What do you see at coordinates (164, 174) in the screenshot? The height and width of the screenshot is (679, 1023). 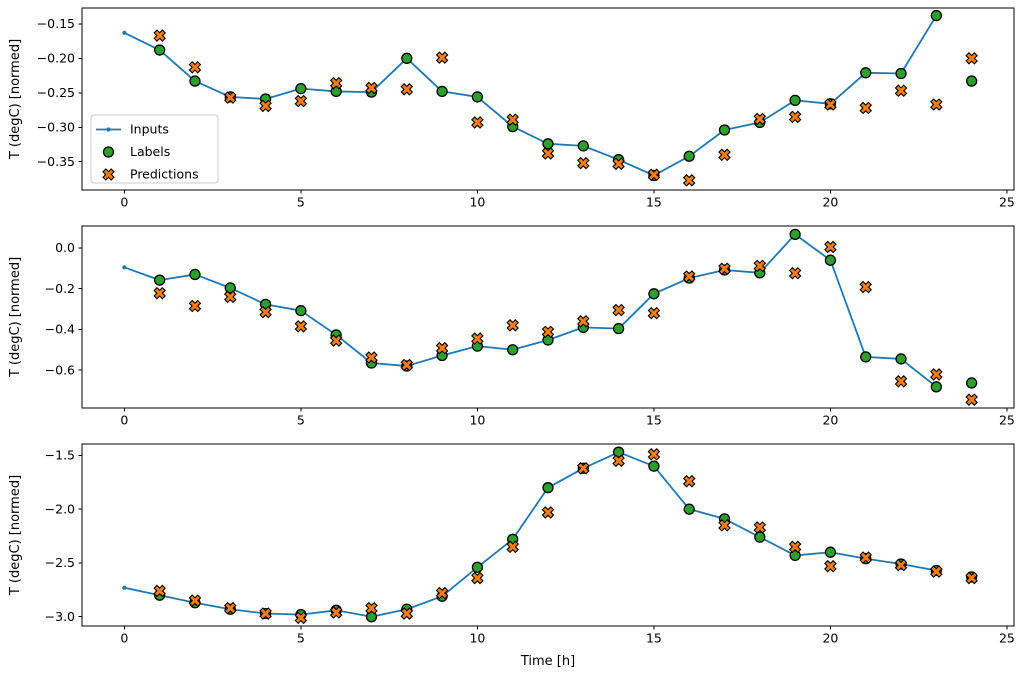 I see `legend-item-label: Predictions` at bounding box center [164, 174].